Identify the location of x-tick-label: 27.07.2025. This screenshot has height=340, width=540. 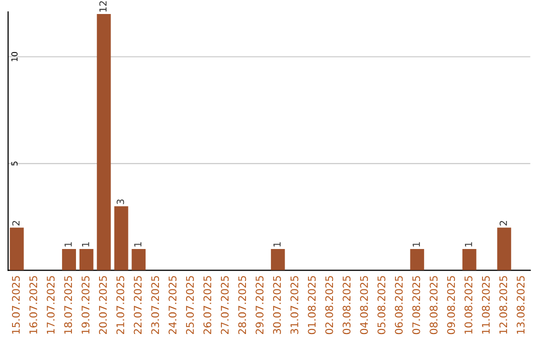
(224, 305).